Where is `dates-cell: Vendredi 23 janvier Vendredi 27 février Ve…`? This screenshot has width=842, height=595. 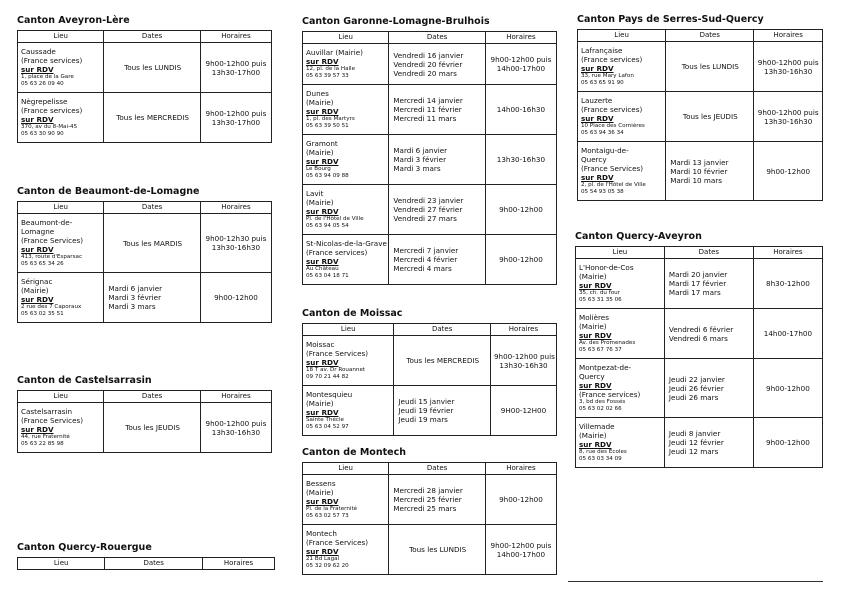
dates-cell: Vendredi 23 janvier Vendredi 27 février Ve… is located at coordinates (437, 209).